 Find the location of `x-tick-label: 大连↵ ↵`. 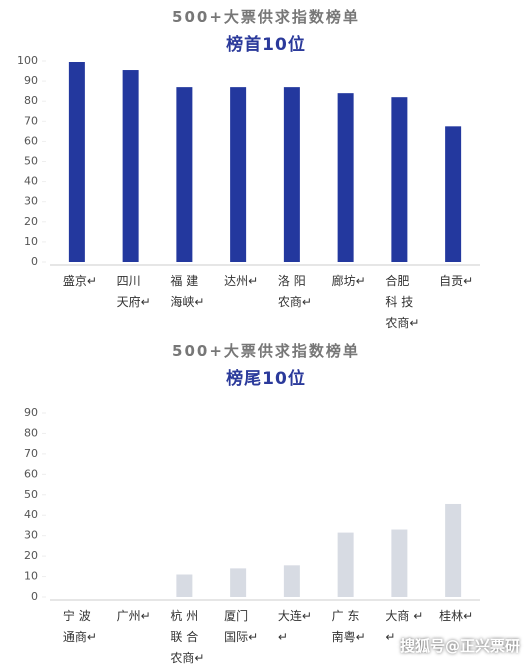

x-tick-label: 大连↵ ↵ is located at coordinates (294, 626).